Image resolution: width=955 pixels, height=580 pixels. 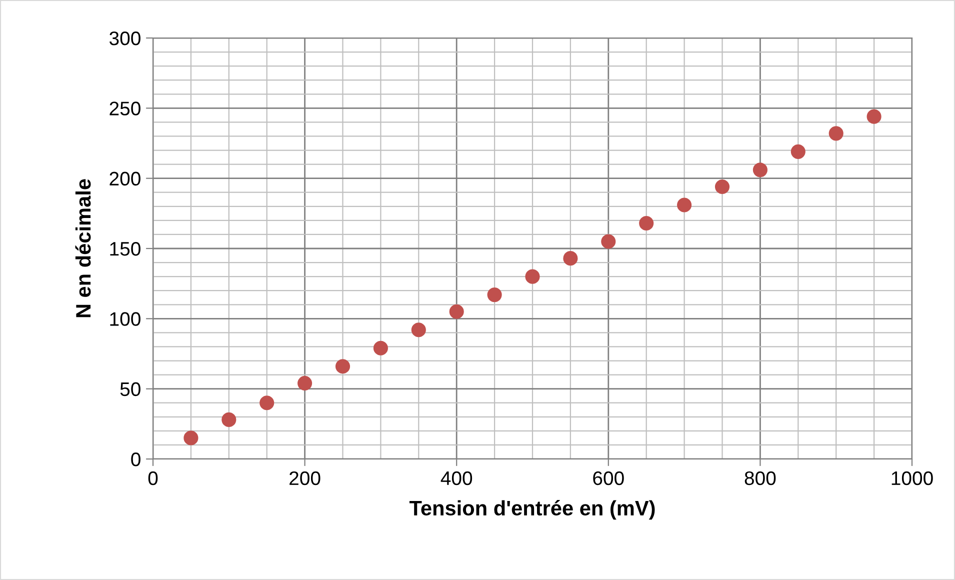 What do you see at coordinates (125, 319) in the screenshot?
I see `y-tick-label: 100` at bounding box center [125, 319].